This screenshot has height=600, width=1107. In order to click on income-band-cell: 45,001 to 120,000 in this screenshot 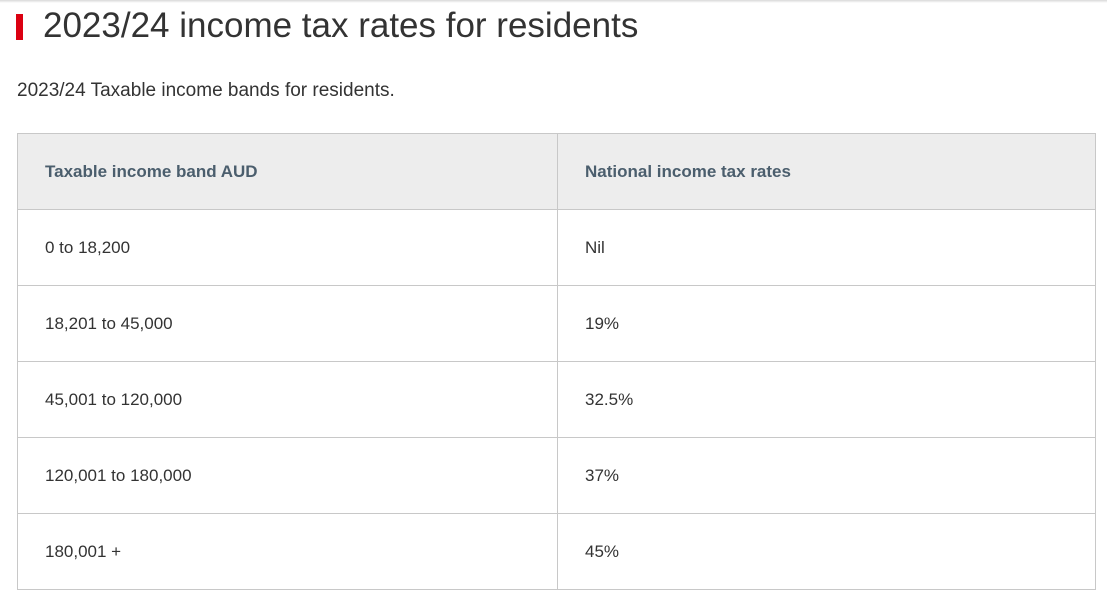, I will do `click(287, 399)`.